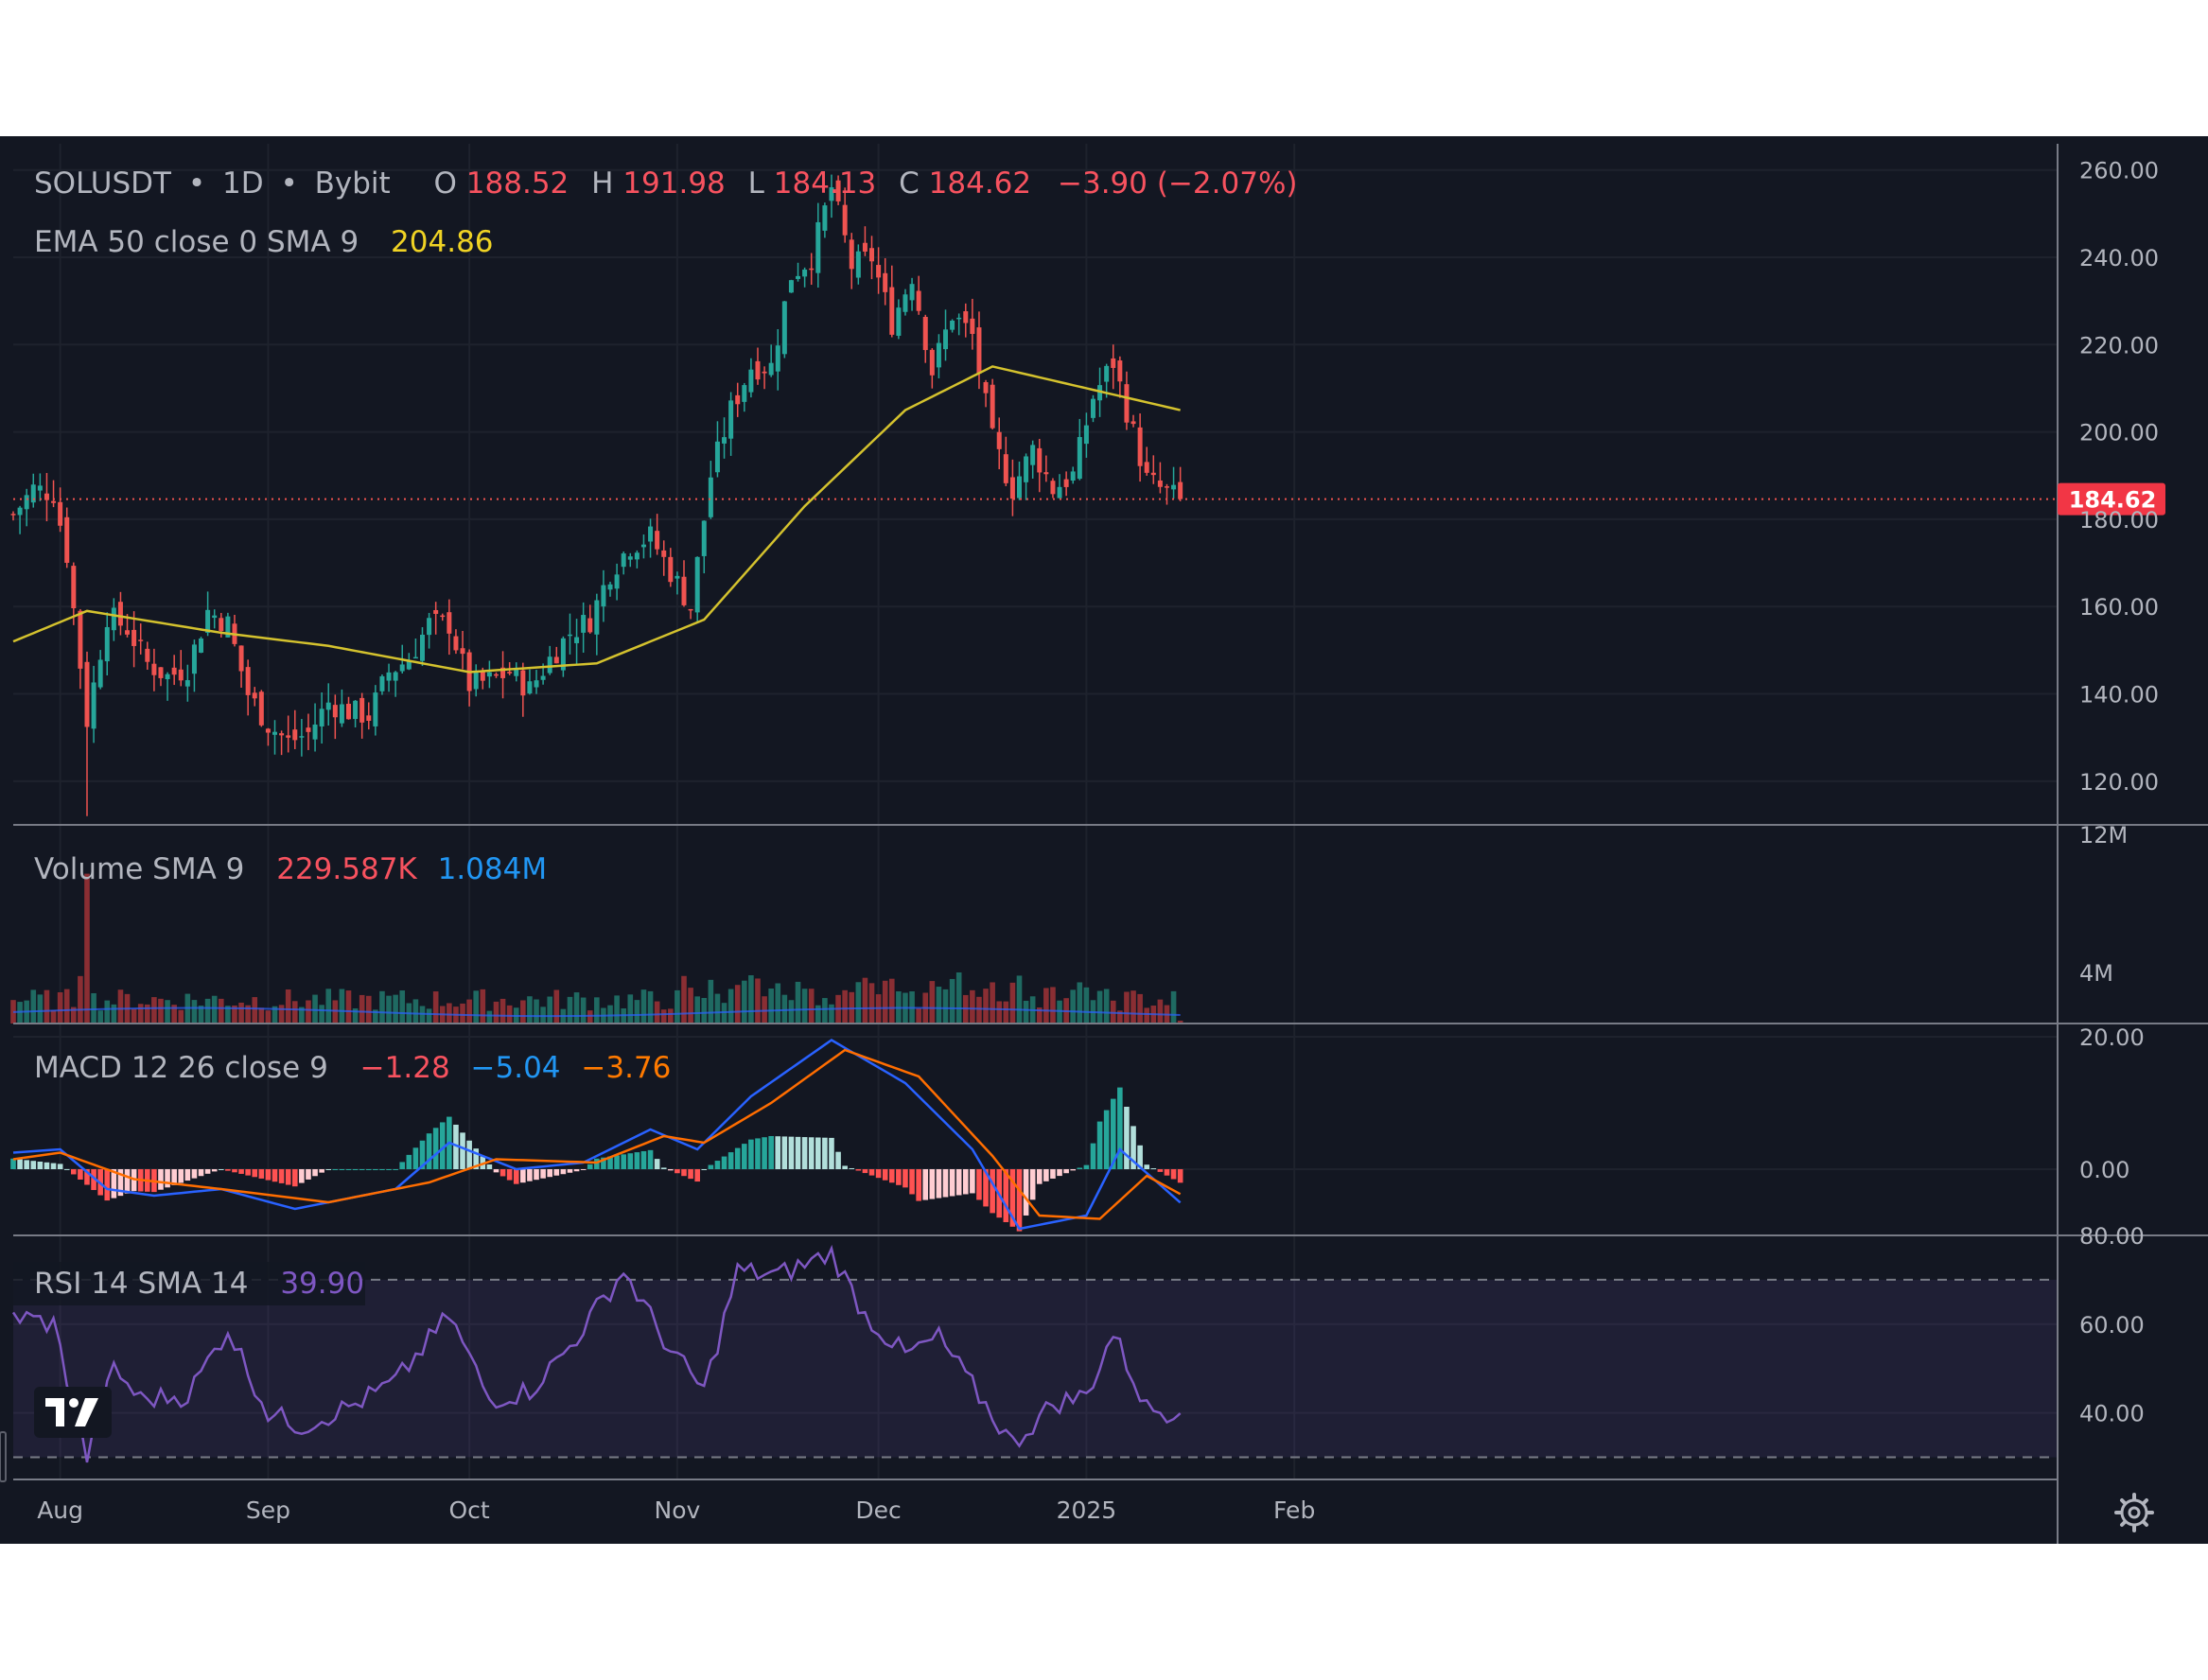 This screenshot has width=2208, height=1680. Describe the element at coordinates (73, 1412) in the screenshot. I see `tradingview-logo-icon` at that location.